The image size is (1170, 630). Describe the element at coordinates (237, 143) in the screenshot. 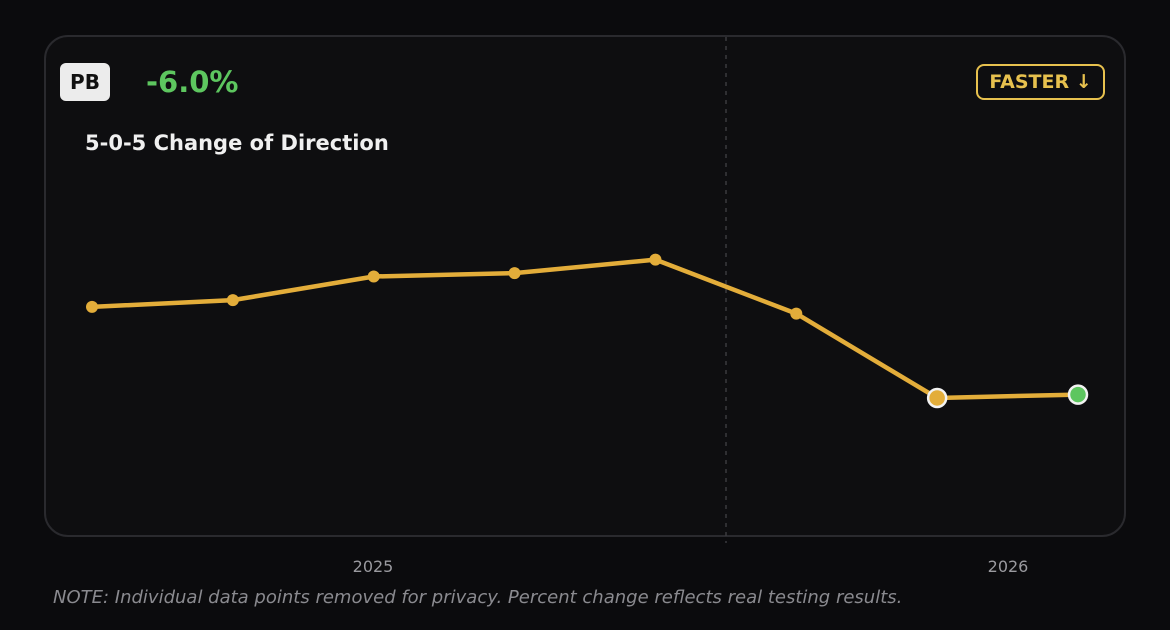

I see `chart-title: 5-0-5 Change of Direction` at that location.